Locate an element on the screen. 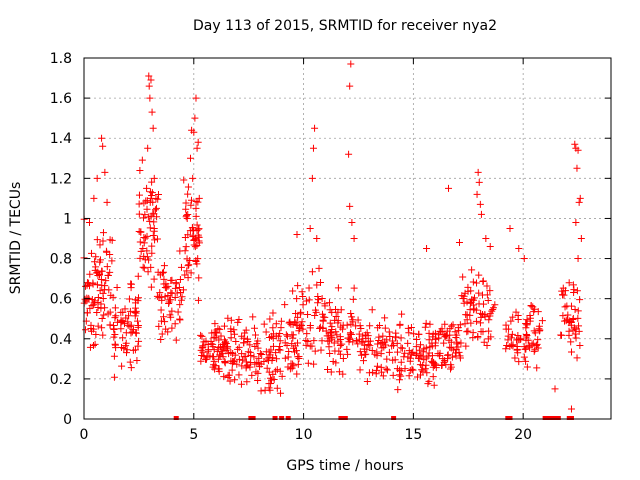 The width and height of the screenshot is (640, 480). zero-markers is located at coordinates (373, 418).